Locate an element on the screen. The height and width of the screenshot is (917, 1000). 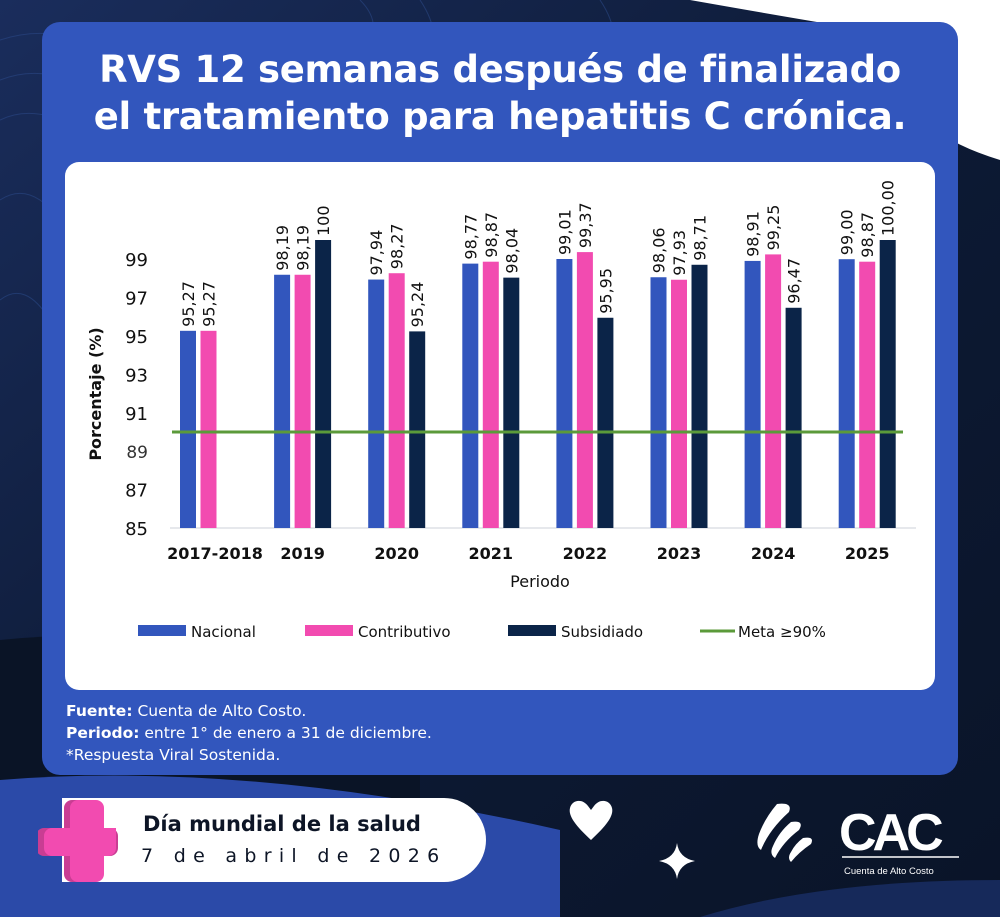
bar-subsidiado-2022 is located at coordinates (605, 422).